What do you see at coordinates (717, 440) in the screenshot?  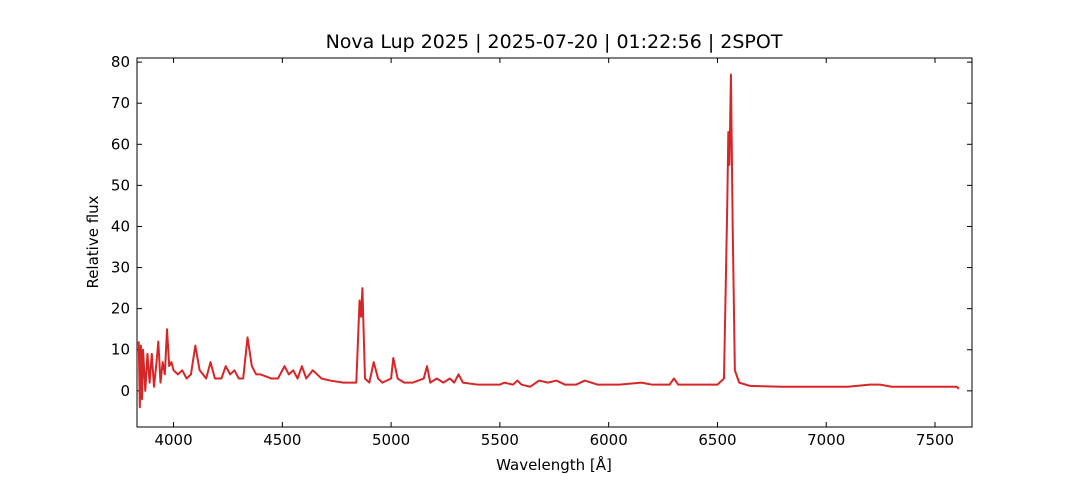 I see `x-tick-label: 6500` at bounding box center [717, 440].